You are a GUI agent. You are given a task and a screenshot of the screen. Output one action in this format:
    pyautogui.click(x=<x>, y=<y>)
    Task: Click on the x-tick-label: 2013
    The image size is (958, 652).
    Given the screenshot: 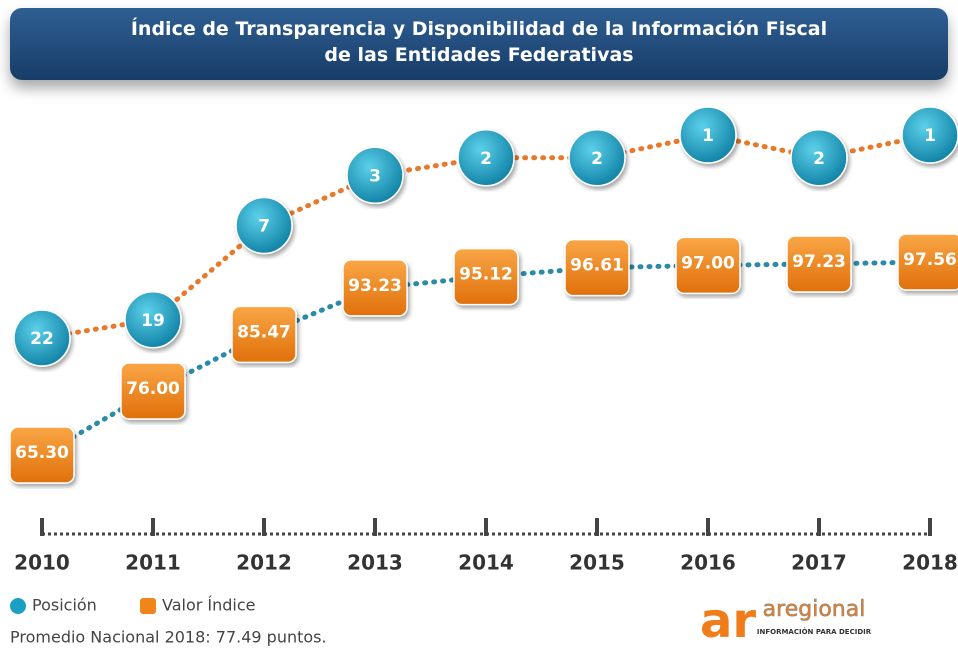 What is the action you would take?
    pyautogui.click(x=375, y=563)
    